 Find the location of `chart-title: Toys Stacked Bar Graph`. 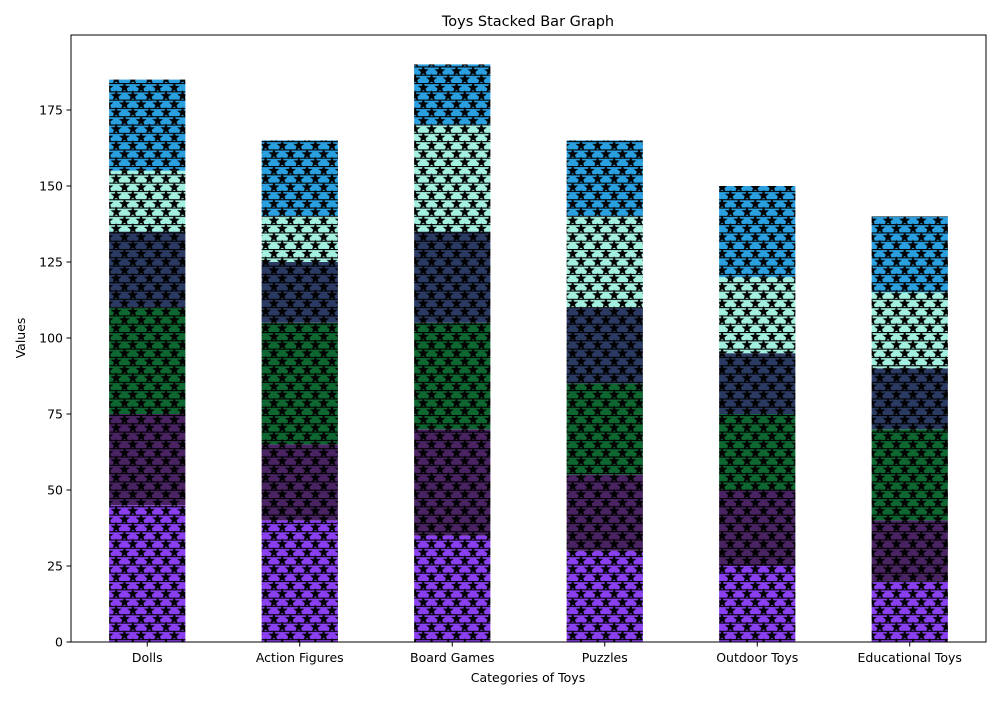

chart-title: Toys Stacked Bar Graph is located at coordinates (527, 22).